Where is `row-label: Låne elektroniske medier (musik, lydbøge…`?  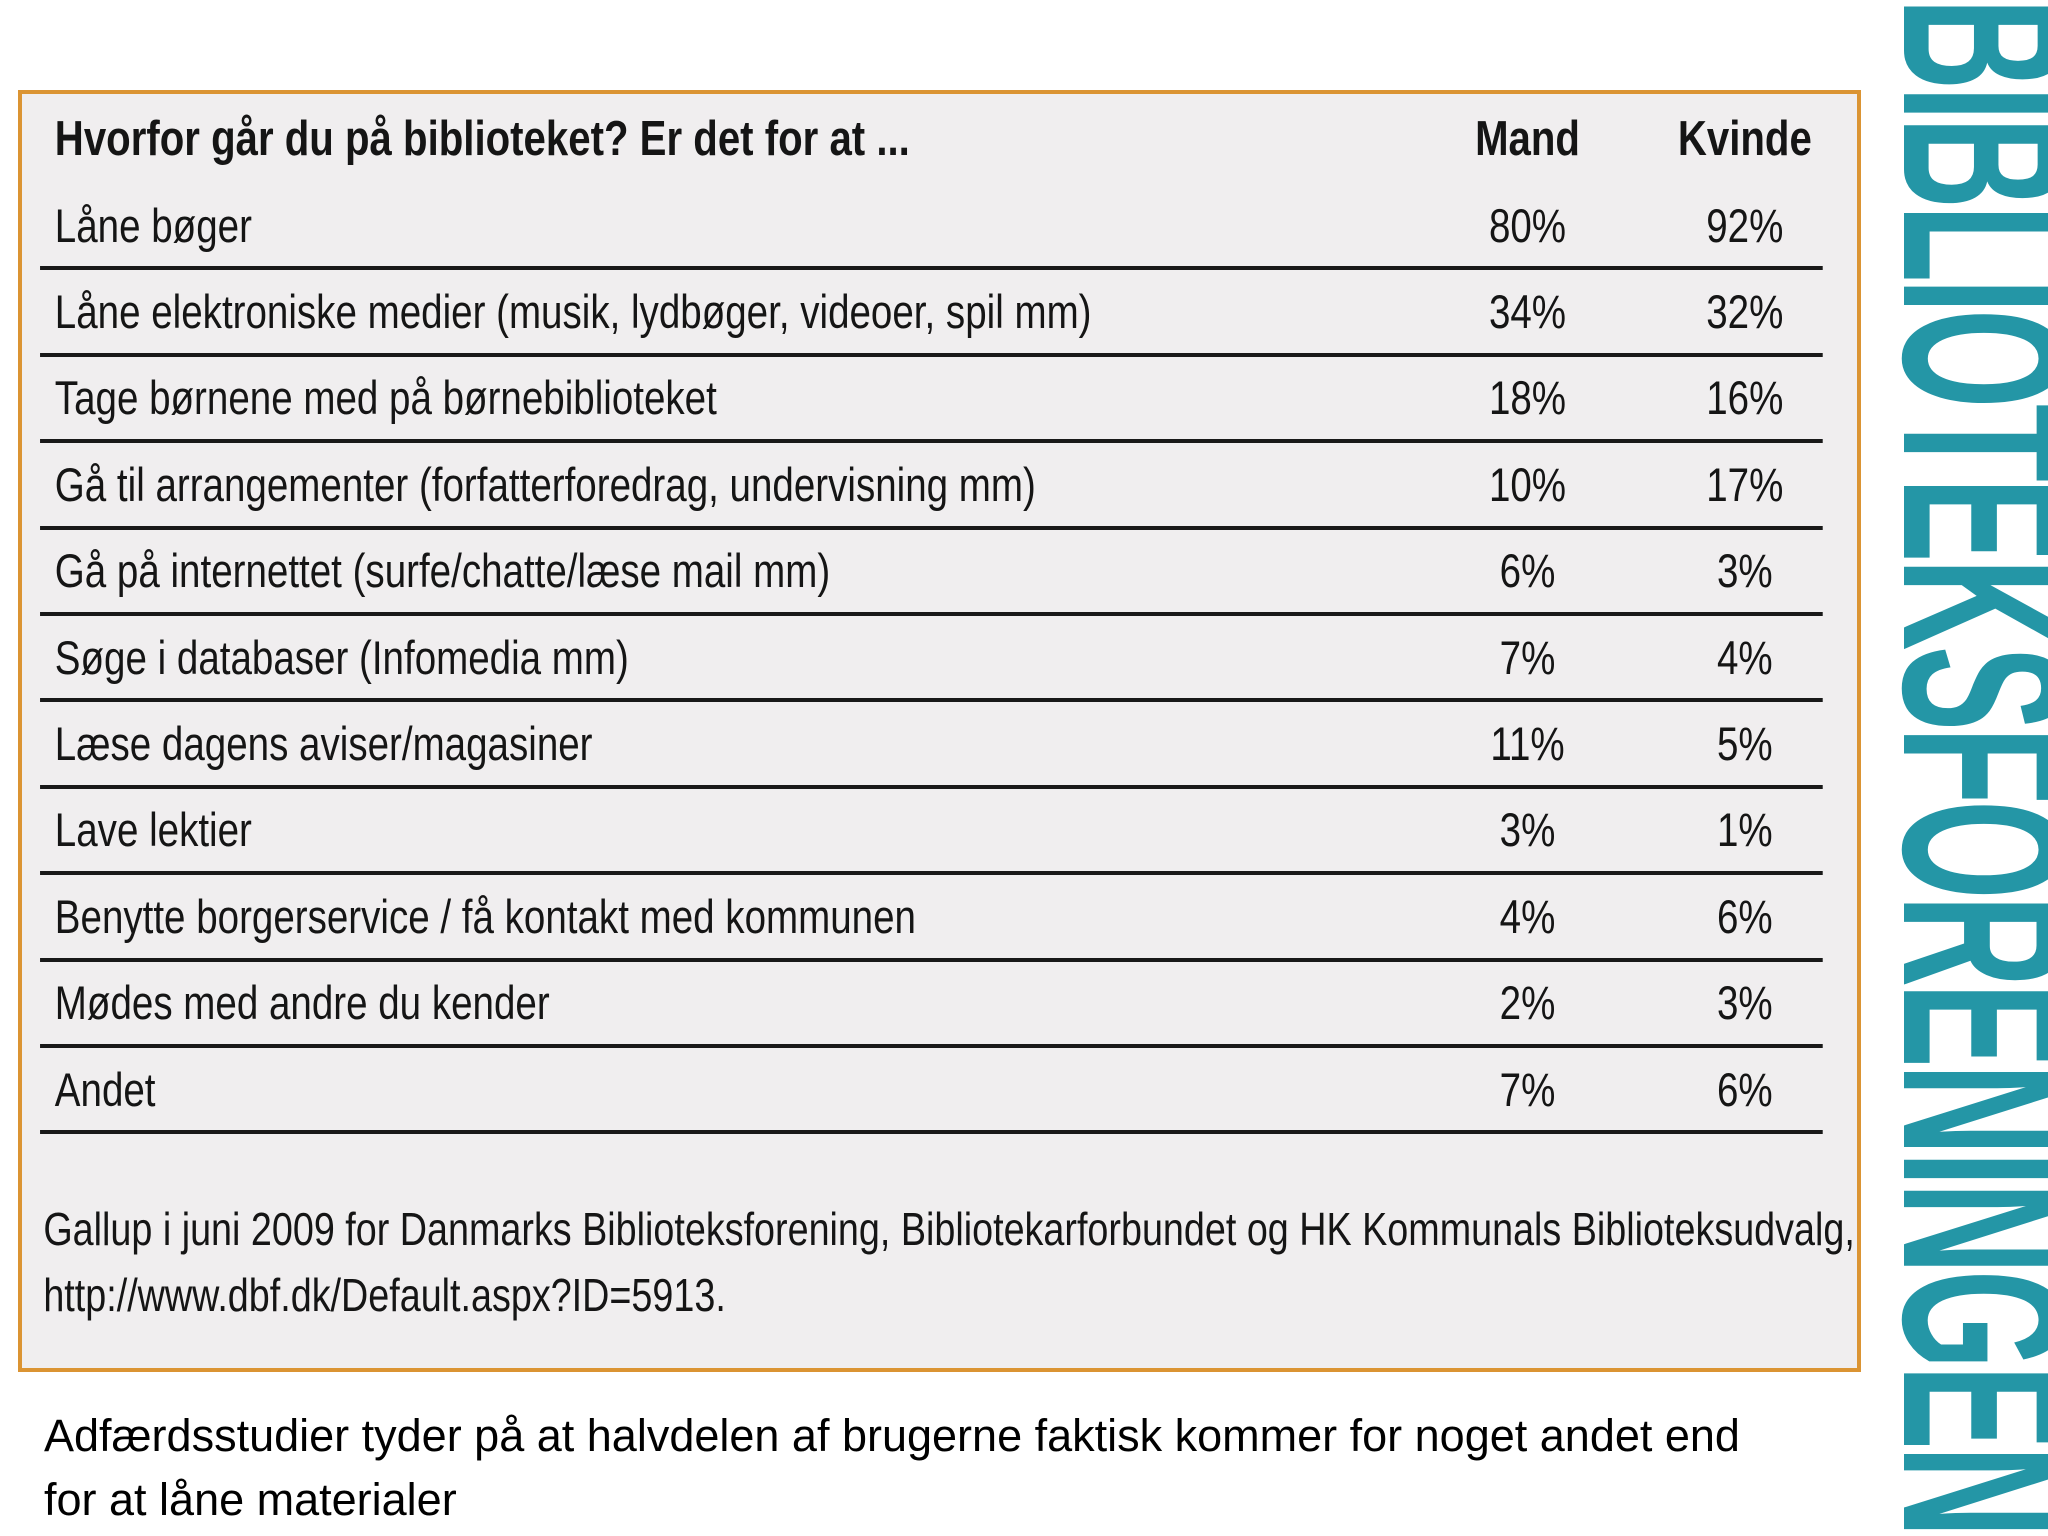
row-label: Låne elektroniske medier (musik, lydbøge… is located at coordinates (573, 312).